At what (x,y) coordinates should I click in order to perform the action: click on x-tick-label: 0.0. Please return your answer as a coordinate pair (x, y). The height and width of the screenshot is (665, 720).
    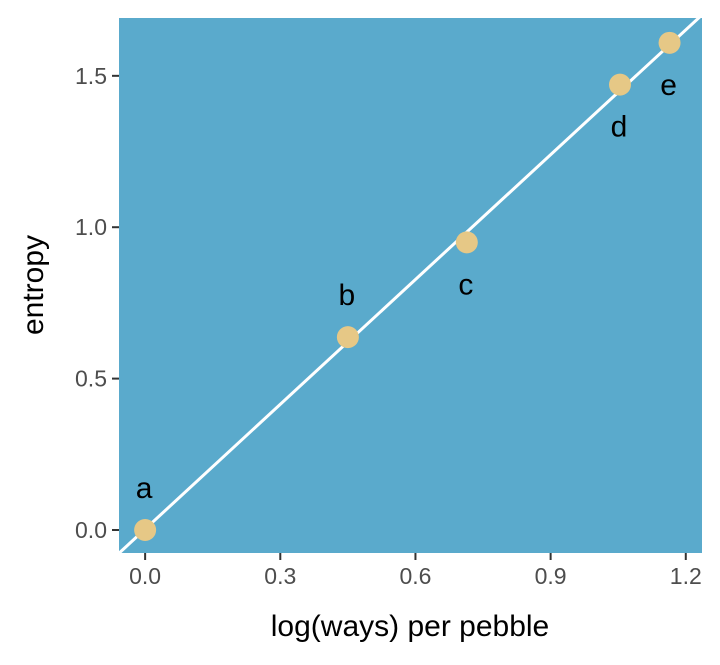
    Looking at the image, I should click on (145, 576).